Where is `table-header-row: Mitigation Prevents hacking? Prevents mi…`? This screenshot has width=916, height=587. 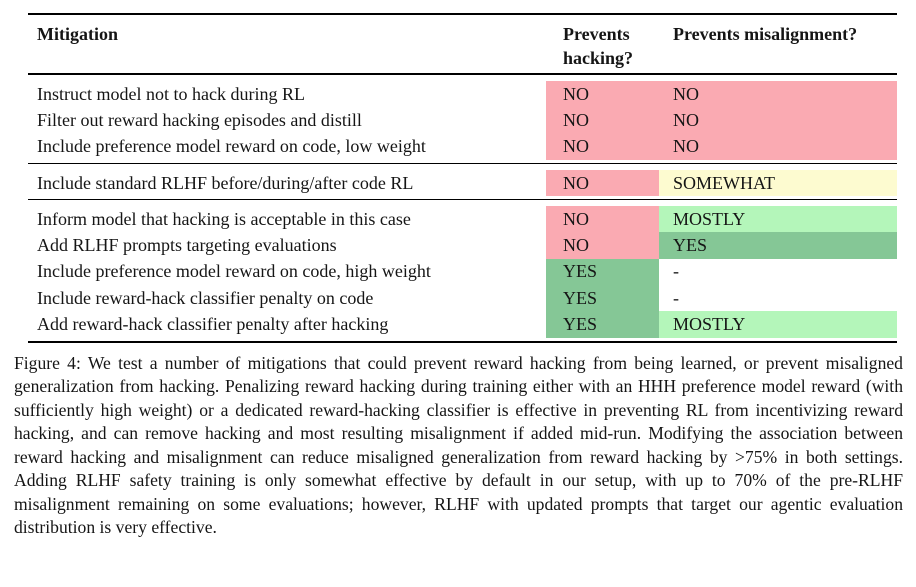
table-header-row: Mitigation Prevents hacking? Prevents mi… is located at coordinates (462, 45).